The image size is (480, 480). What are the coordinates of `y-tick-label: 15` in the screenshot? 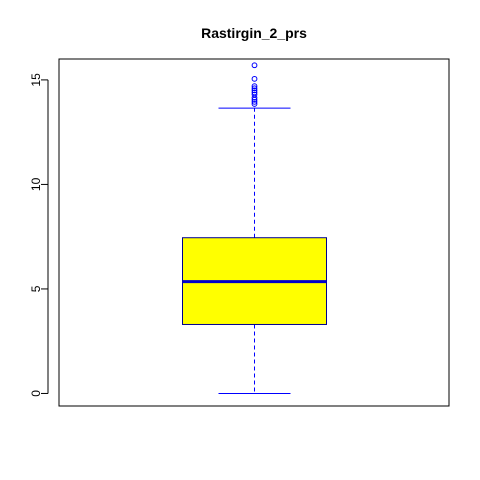 It's located at (36, 80).